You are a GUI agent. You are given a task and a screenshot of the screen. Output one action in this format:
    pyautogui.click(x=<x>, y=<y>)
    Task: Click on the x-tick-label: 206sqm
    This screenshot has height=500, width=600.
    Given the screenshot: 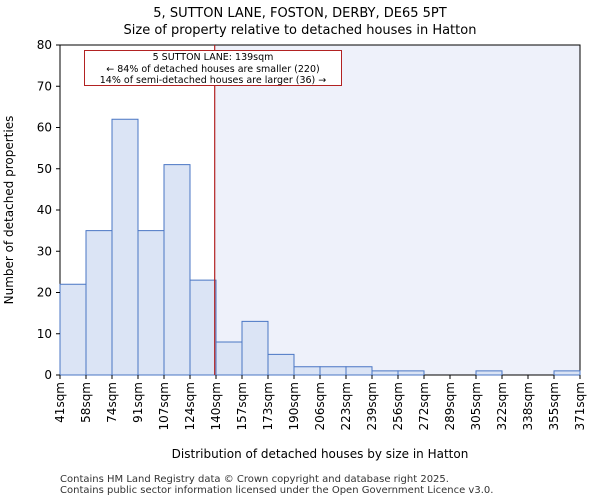 What is the action you would take?
    pyautogui.click(x=320, y=406)
    